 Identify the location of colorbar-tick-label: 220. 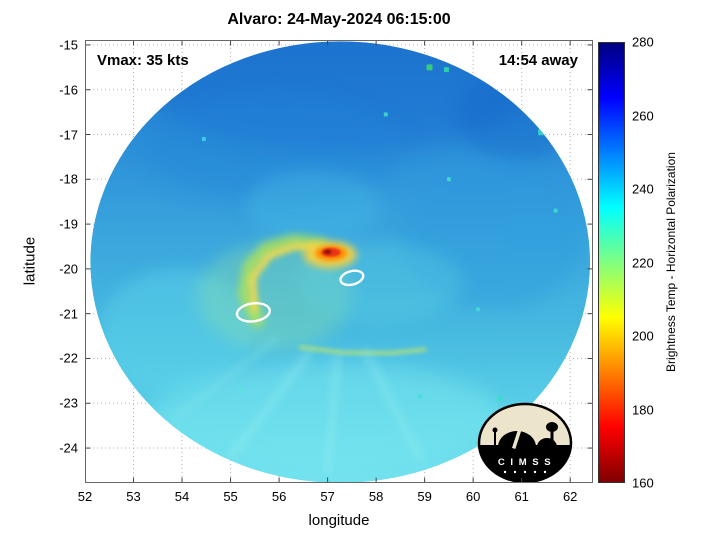
(643, 262).